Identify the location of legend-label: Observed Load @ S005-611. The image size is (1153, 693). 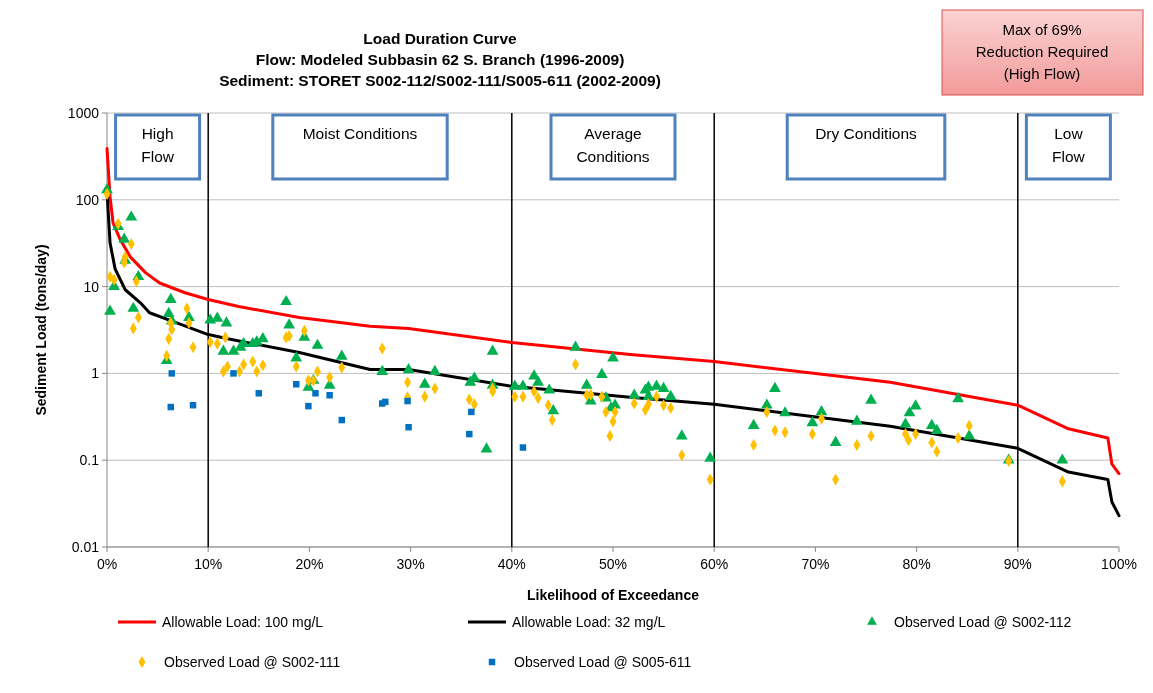
(603, 662).